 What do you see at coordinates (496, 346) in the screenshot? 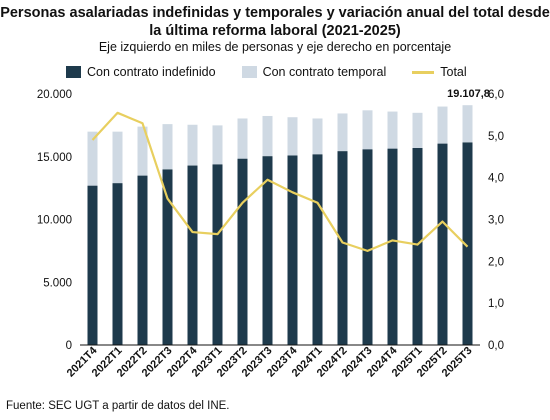
I see `y-right-tick-label: 0,0` at bounding box center [496, 346].